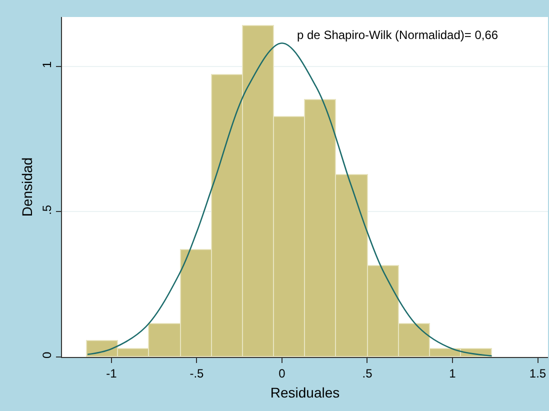 The image size is (549, 411). What do you see at coordinates (452, 373) in the screenshot?
I see `x-tick-label: 1` at bounding box center [452, 373].